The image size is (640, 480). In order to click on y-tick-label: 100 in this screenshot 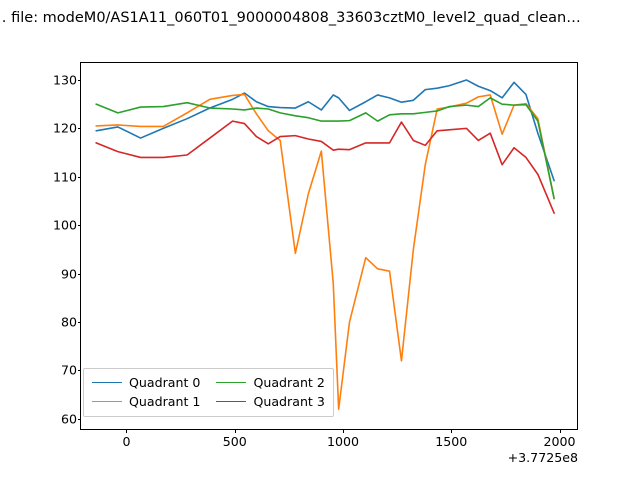, I will do `click(64, 225)`.